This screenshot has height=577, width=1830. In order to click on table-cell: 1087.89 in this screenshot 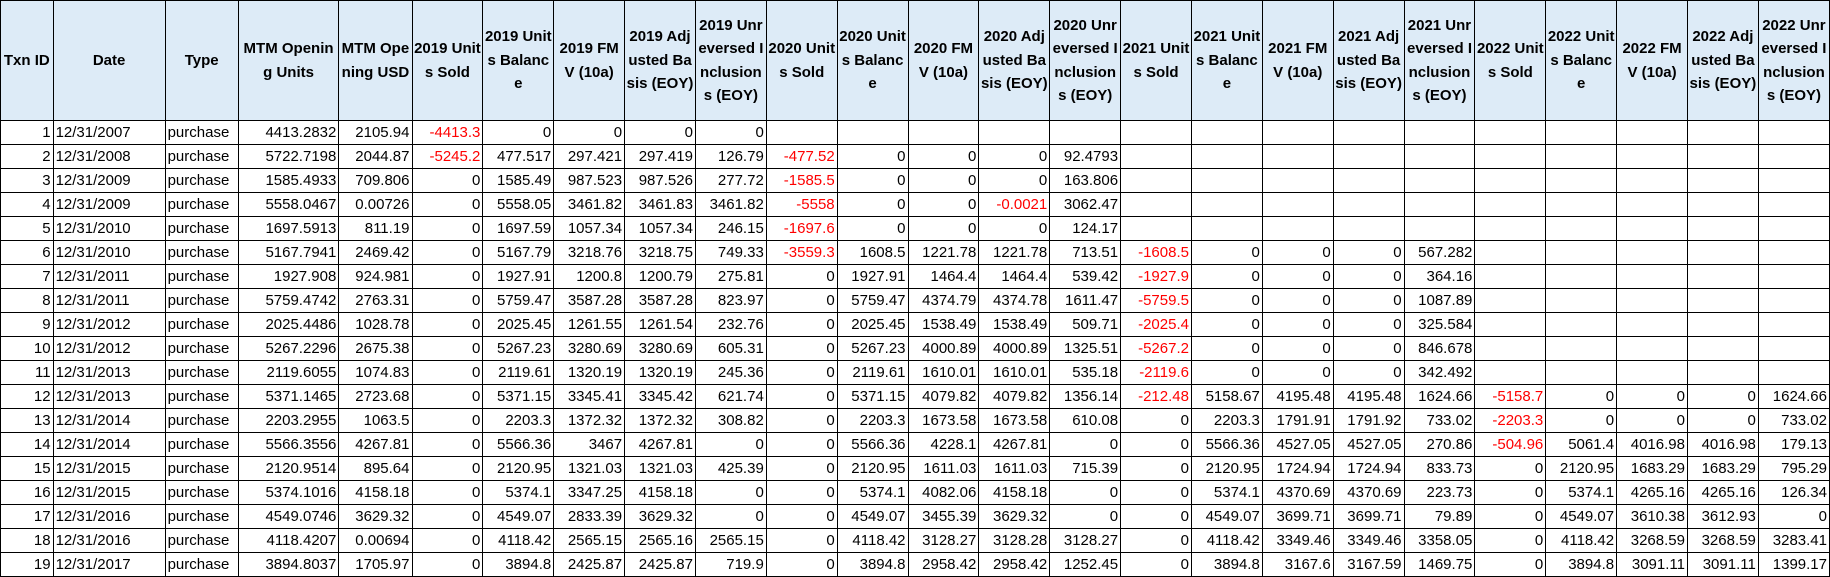, I will do `click(1439, 300)`.